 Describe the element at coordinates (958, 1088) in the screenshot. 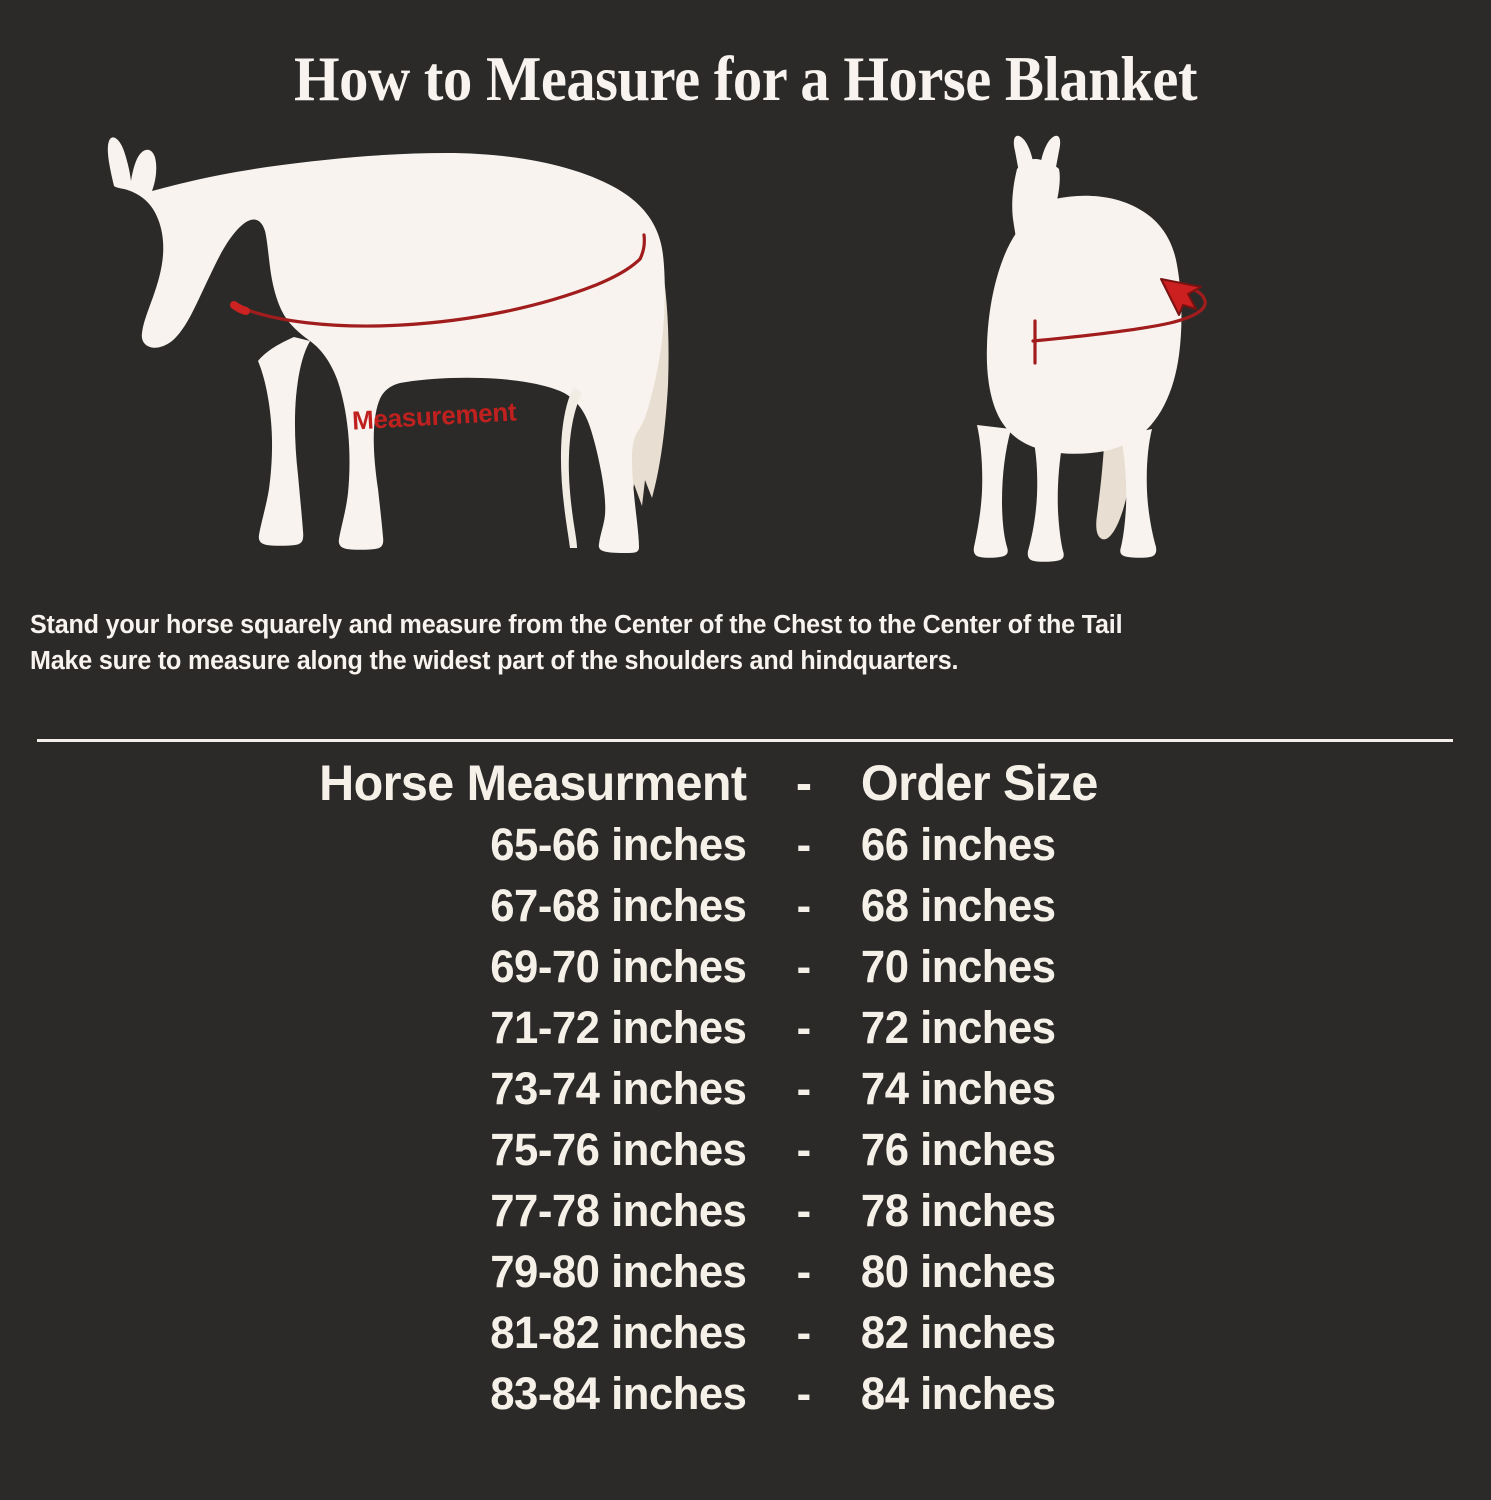

I see `cell-order-size: 74 inches` at that location.